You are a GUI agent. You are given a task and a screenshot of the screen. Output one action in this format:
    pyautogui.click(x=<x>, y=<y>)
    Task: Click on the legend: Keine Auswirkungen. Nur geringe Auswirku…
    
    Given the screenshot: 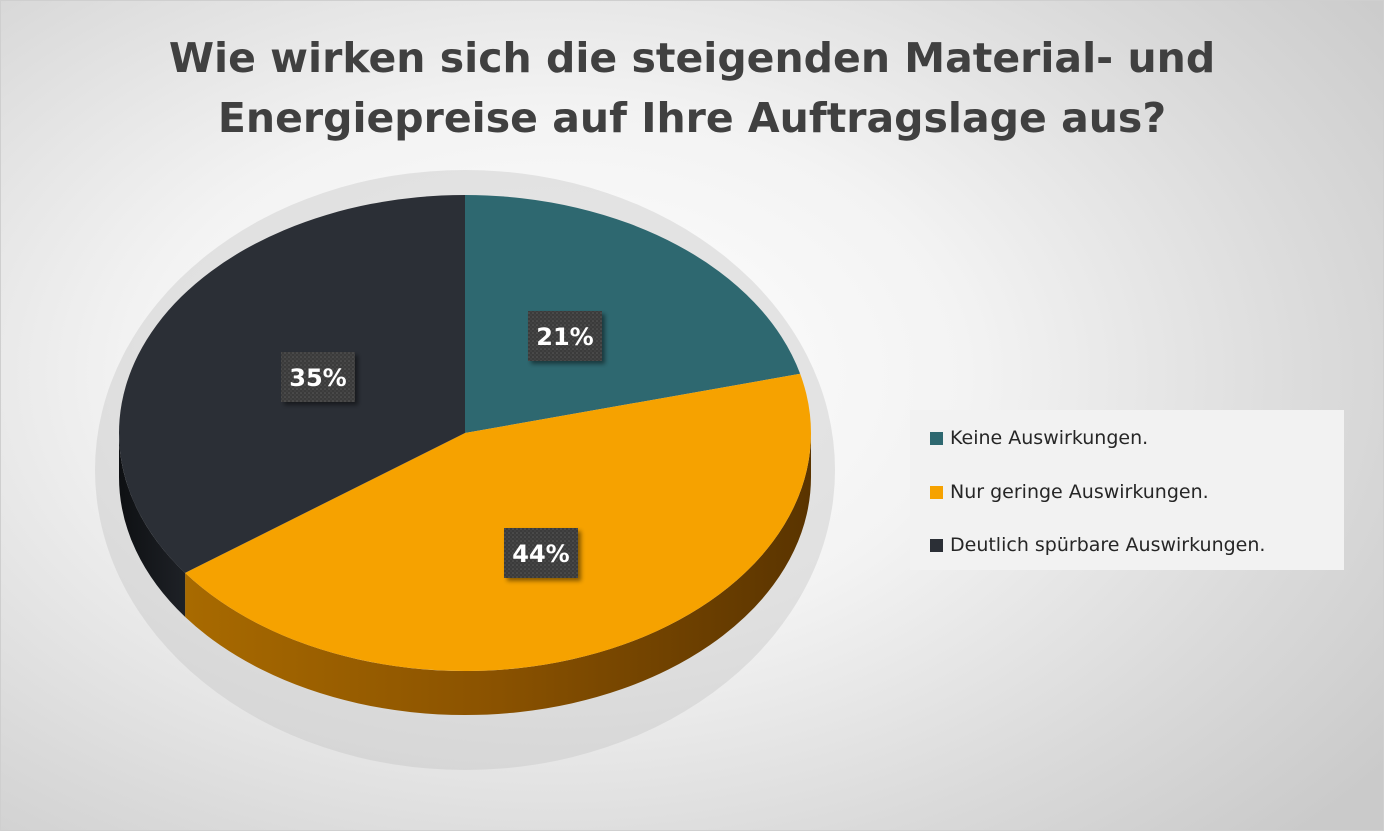 What is the action you would take?
    pyautogui.click(x=1127, y=490)
    